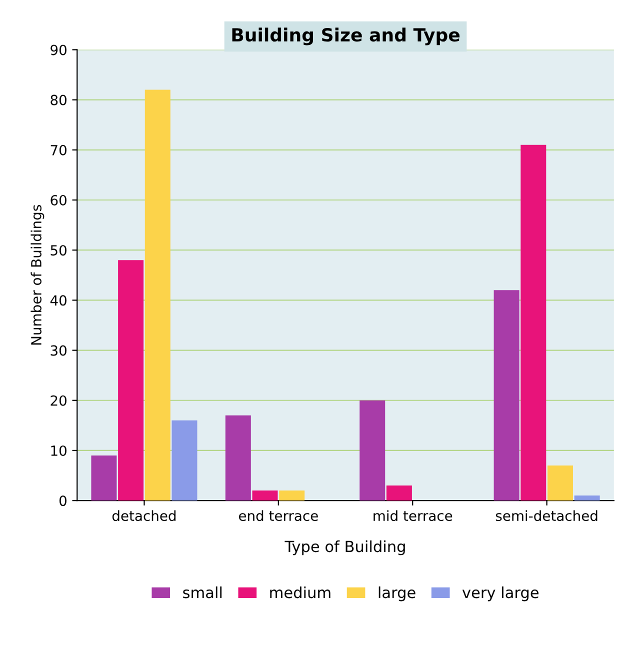 Image resolution: width=617 pixels, height=663 pixels. I want to click on y-tick-label: 0, so click(62, 501).